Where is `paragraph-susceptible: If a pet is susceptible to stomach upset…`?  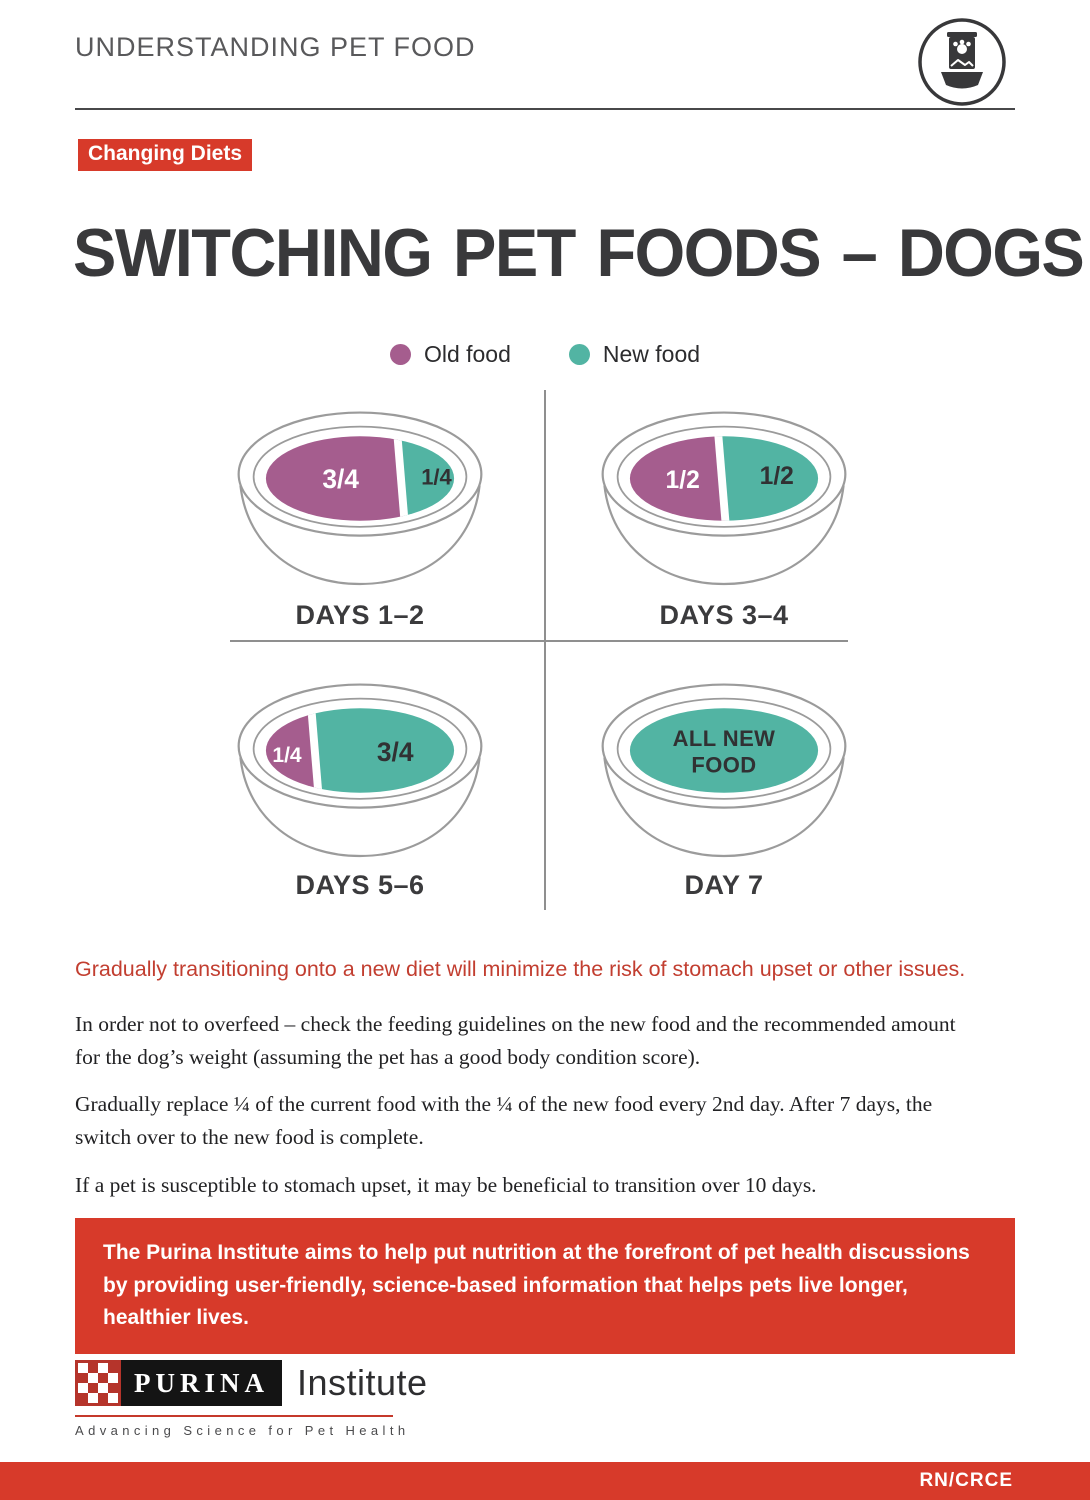 paragraph-susceptible: If a pet is susceptible to stomach upset… is located at coordinates (446, 1184).